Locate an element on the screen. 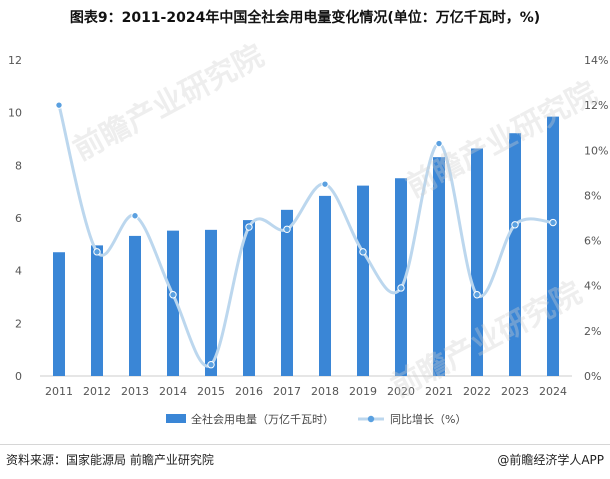 This screenshot has height=479, width=610. x-tick-label: 2022 is located at coordinates (477, 391).